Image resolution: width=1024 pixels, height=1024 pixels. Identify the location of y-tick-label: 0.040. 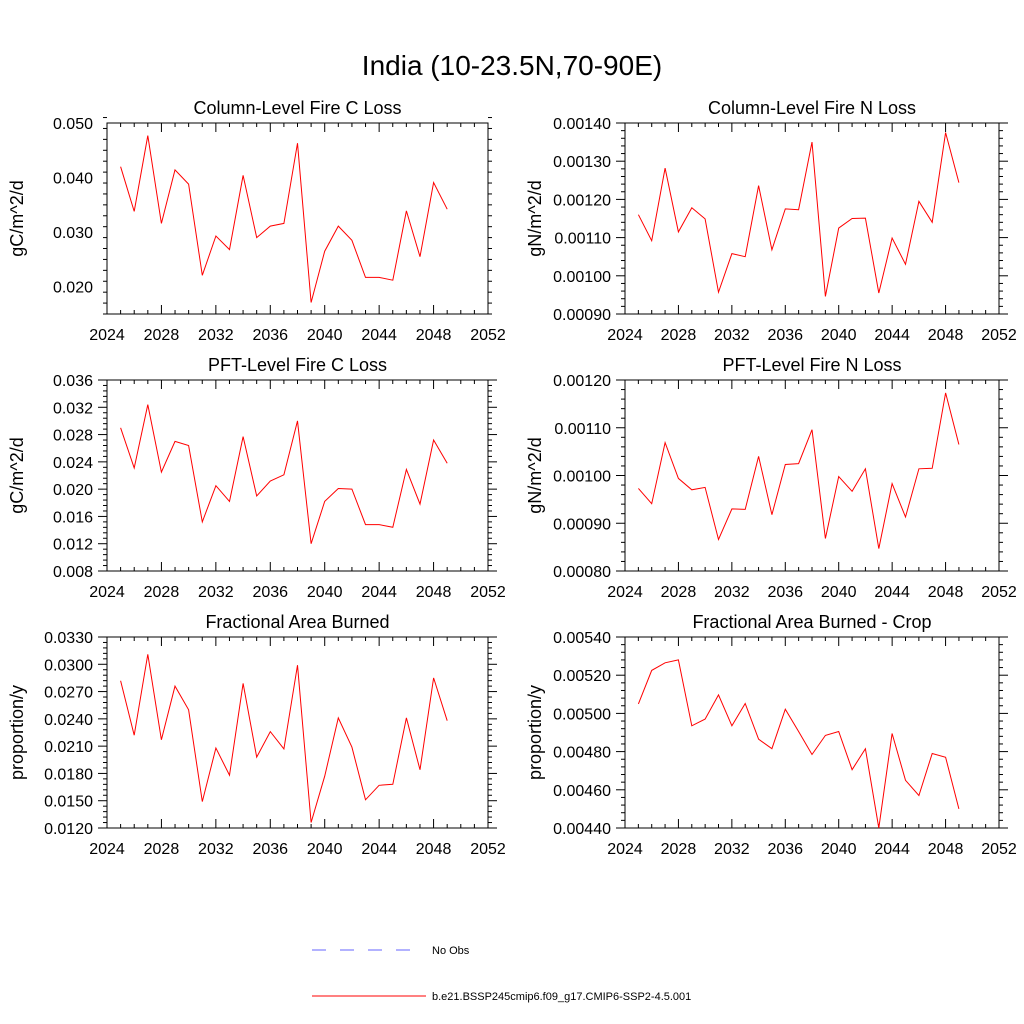
(73, 179).